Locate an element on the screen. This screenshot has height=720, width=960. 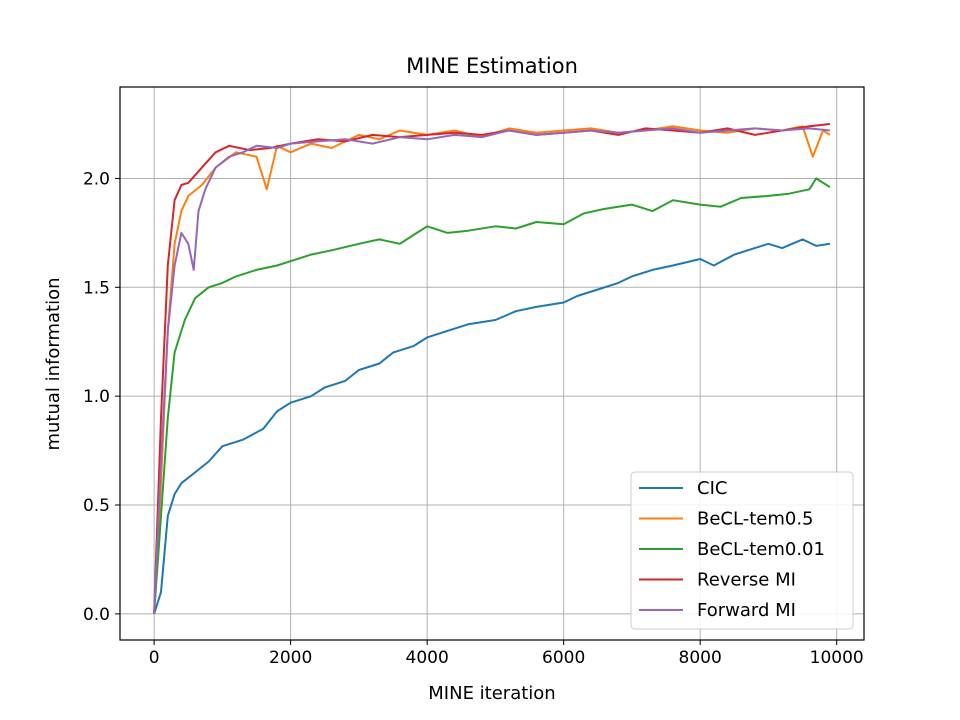
legend-label-cic: CIC is located at coordinates (712, 488).